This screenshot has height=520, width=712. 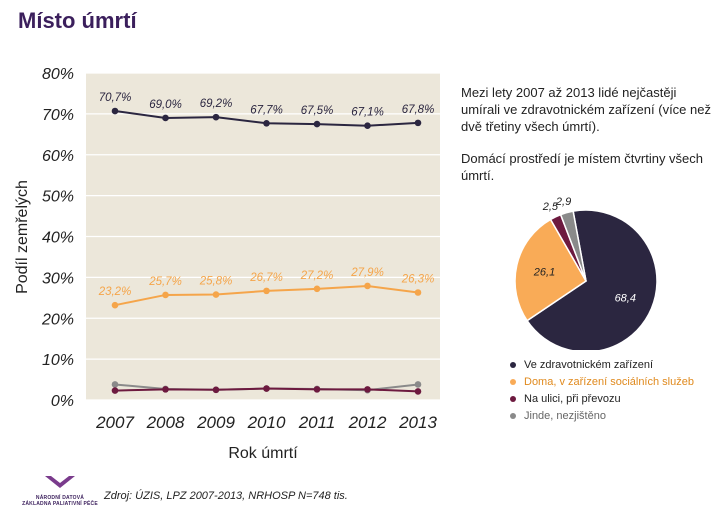 What do you see at coordinates (572, 398) in the screenshot?
I see `legend-label: Na ulici, při převozu` at bounding box center [572, 398].